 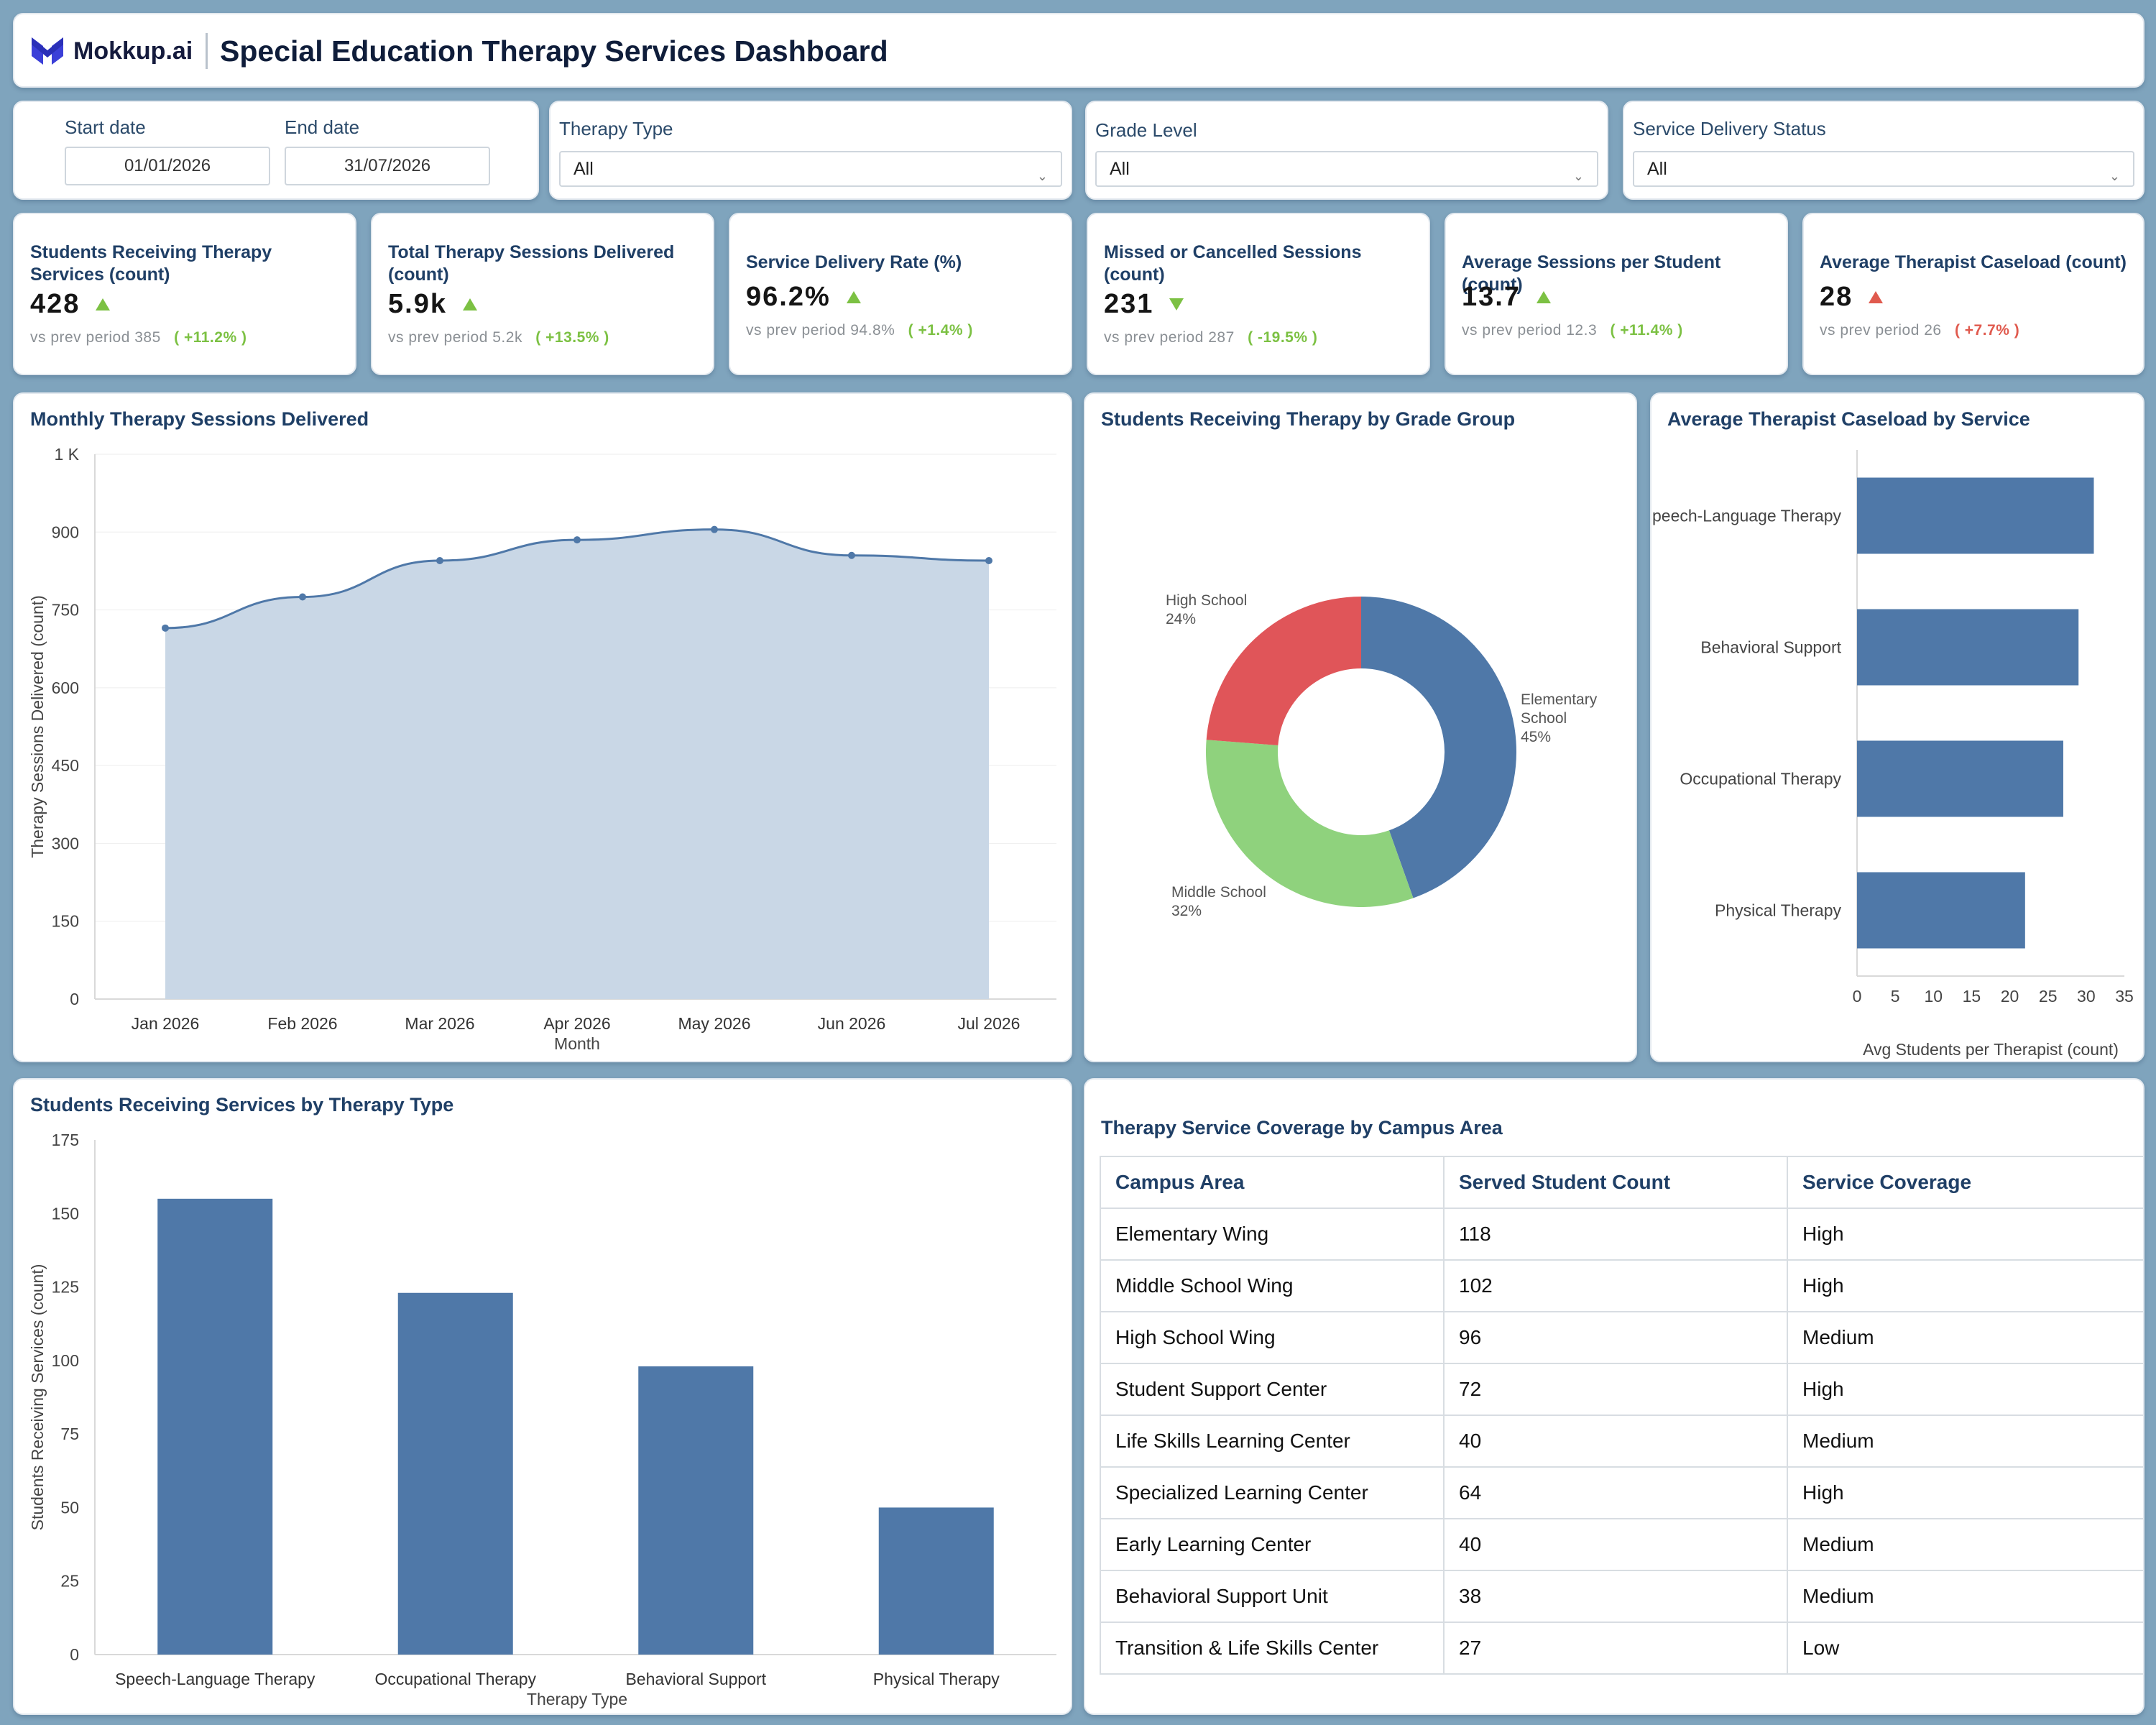 What do you see at coordinates (167, 166) in the screenshot?
I see `start-date-input: 01/01/2026` at bounding box center [167, 166].